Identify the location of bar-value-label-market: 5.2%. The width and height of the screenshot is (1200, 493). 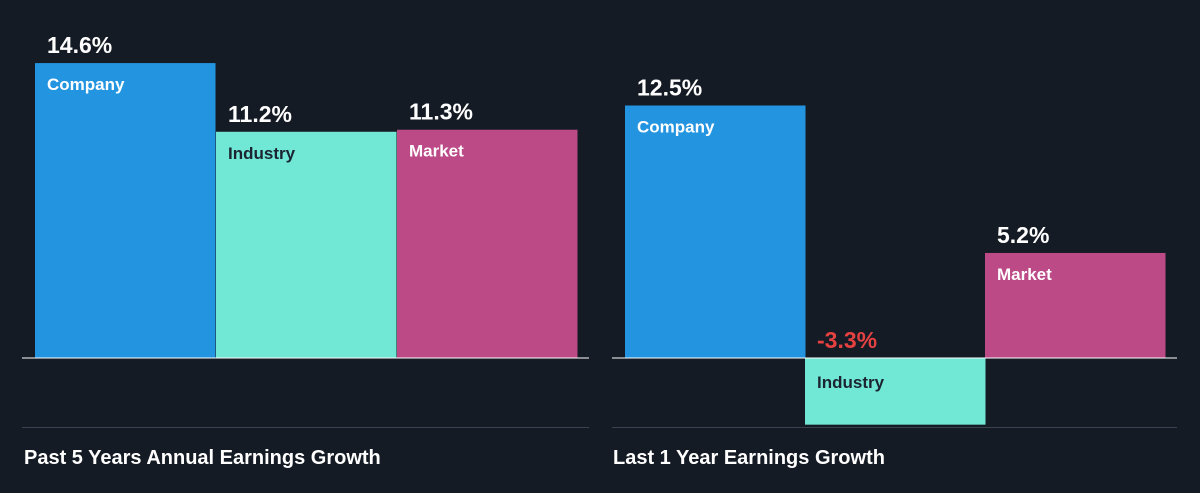
(1023, 235).